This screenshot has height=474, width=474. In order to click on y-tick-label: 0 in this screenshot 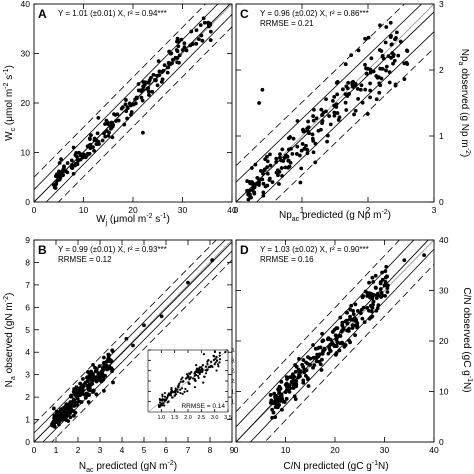, I will do `click(27, 202)`.